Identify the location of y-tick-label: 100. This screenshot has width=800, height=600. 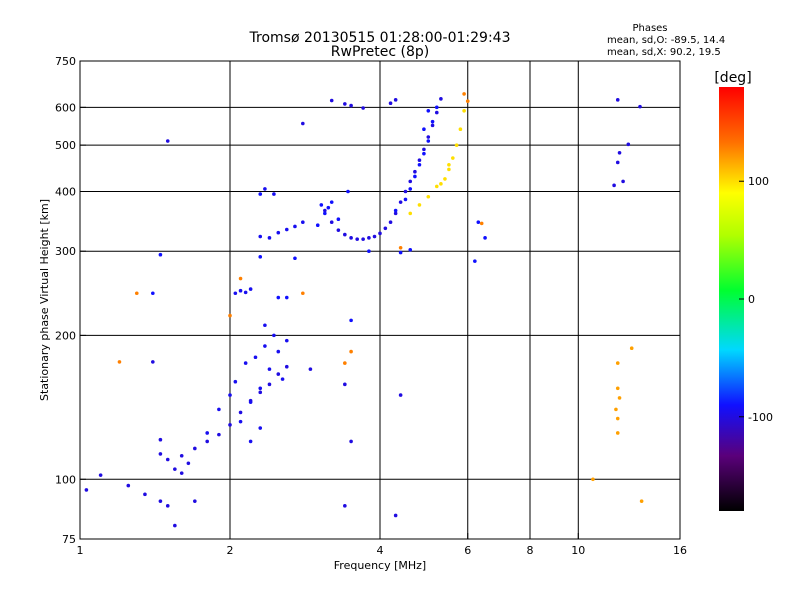
(65, 479).